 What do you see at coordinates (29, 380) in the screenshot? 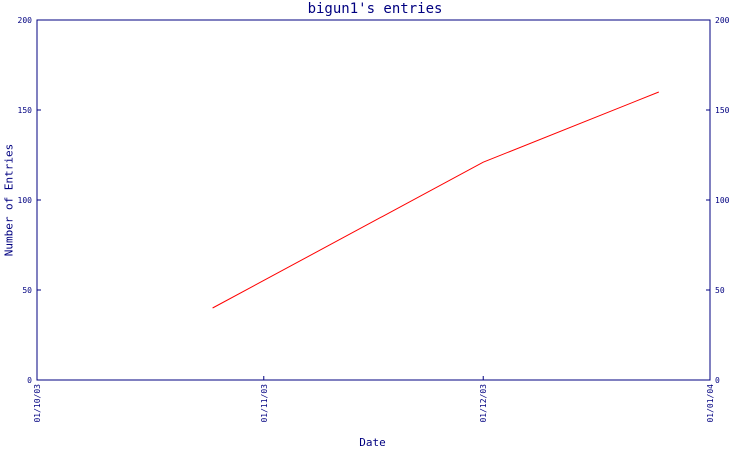
I see `y-tick-left-label: 0` at bounding box center [29, 380].